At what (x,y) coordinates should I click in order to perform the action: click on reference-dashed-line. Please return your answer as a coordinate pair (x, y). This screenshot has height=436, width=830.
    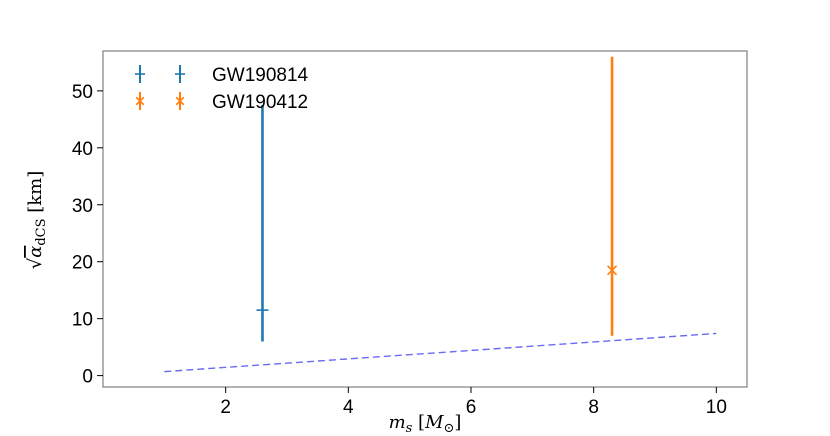
    Looking at the image, I should click on (440, 352).